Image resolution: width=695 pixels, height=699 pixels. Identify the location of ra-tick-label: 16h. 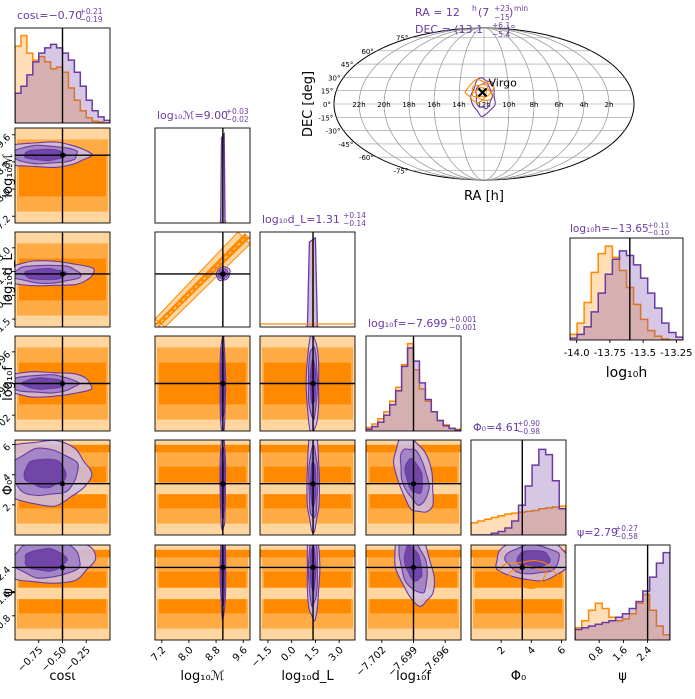
(433, 105).